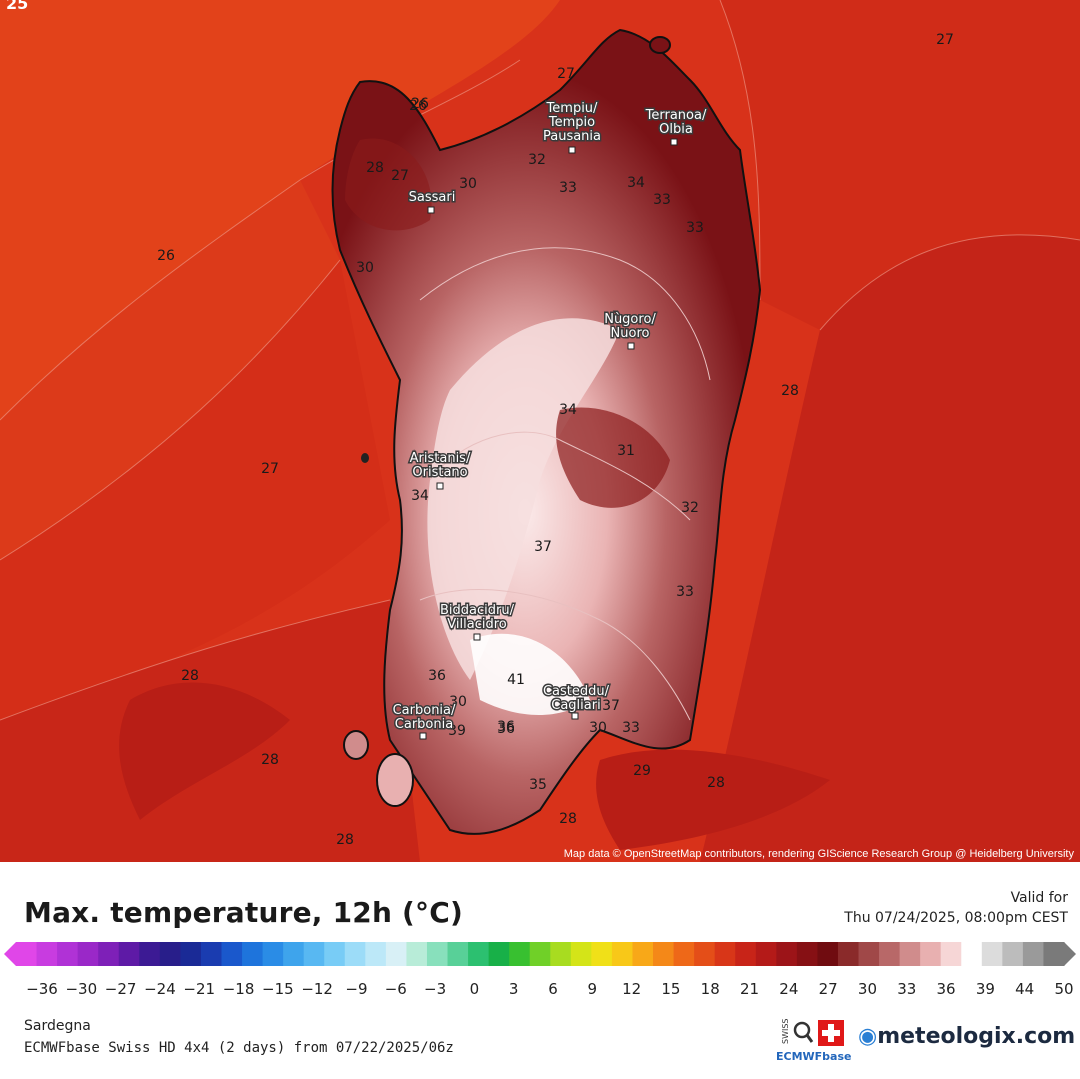  I want to click on meteologix-logo: ◉meteologix.com, so click(966, 1036).